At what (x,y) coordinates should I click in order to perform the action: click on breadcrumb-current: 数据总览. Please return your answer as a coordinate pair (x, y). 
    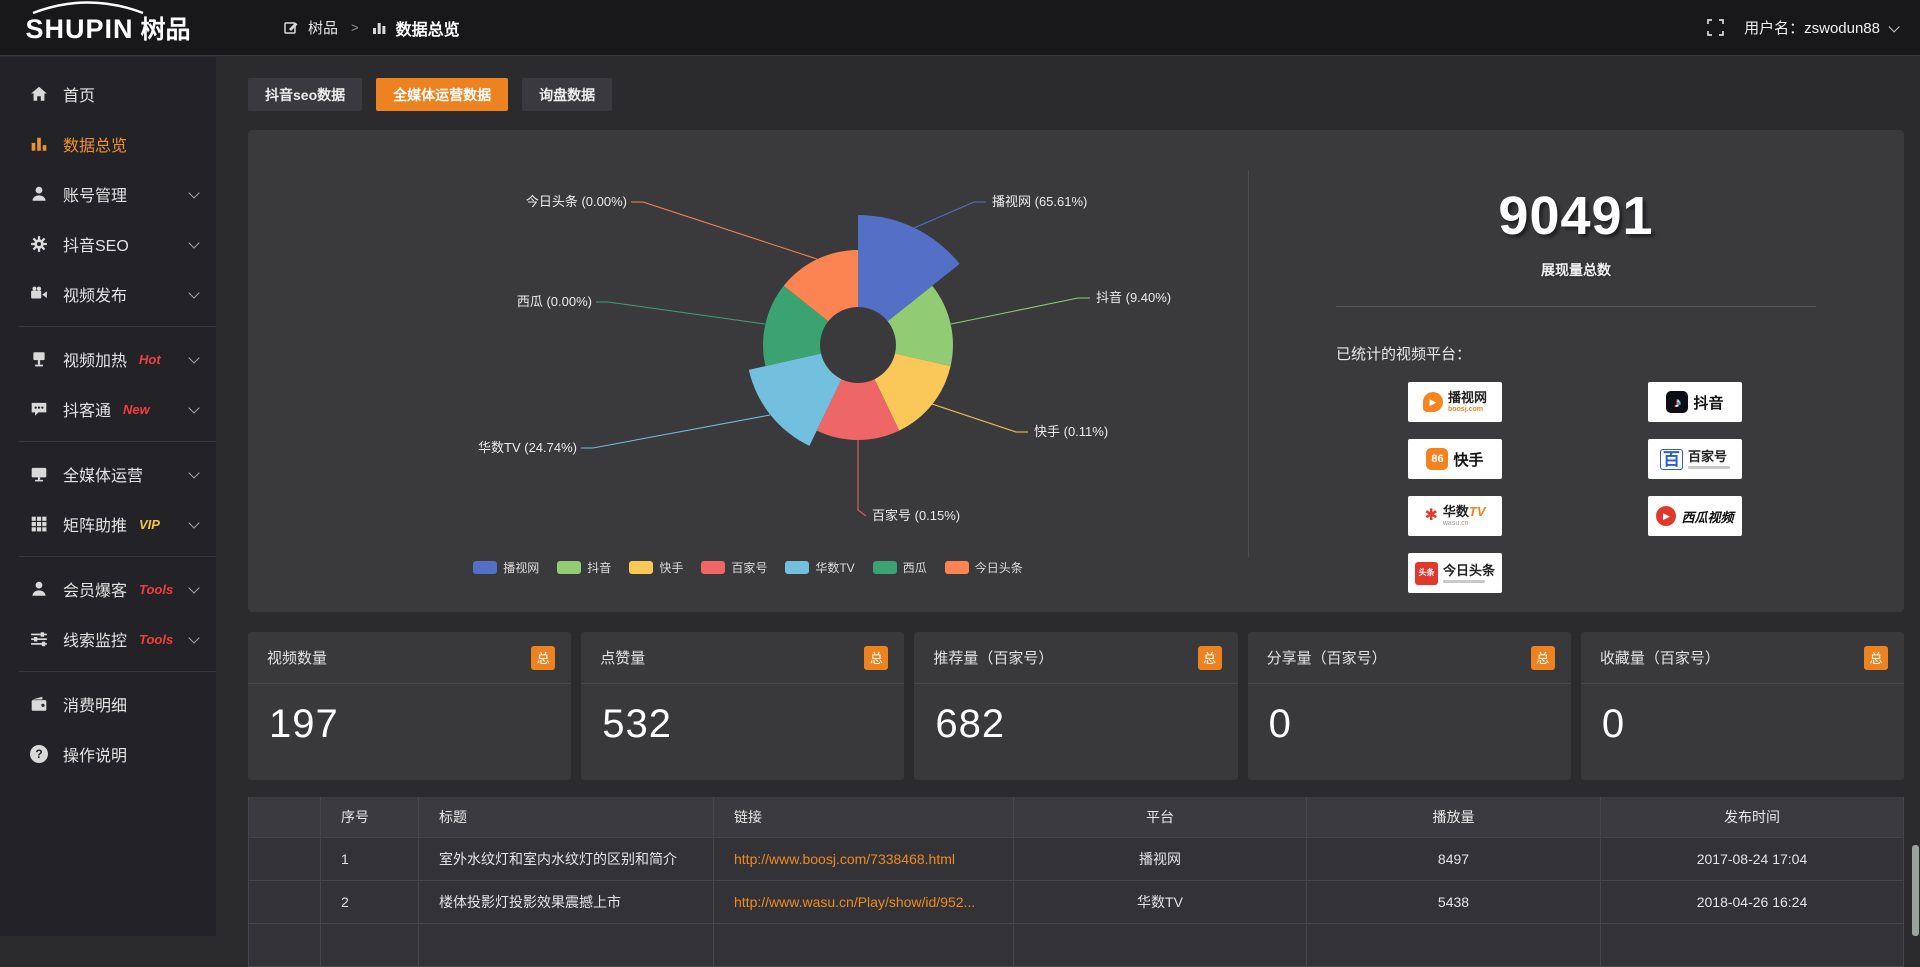
    Looking at the image, I should click on (428, 28).